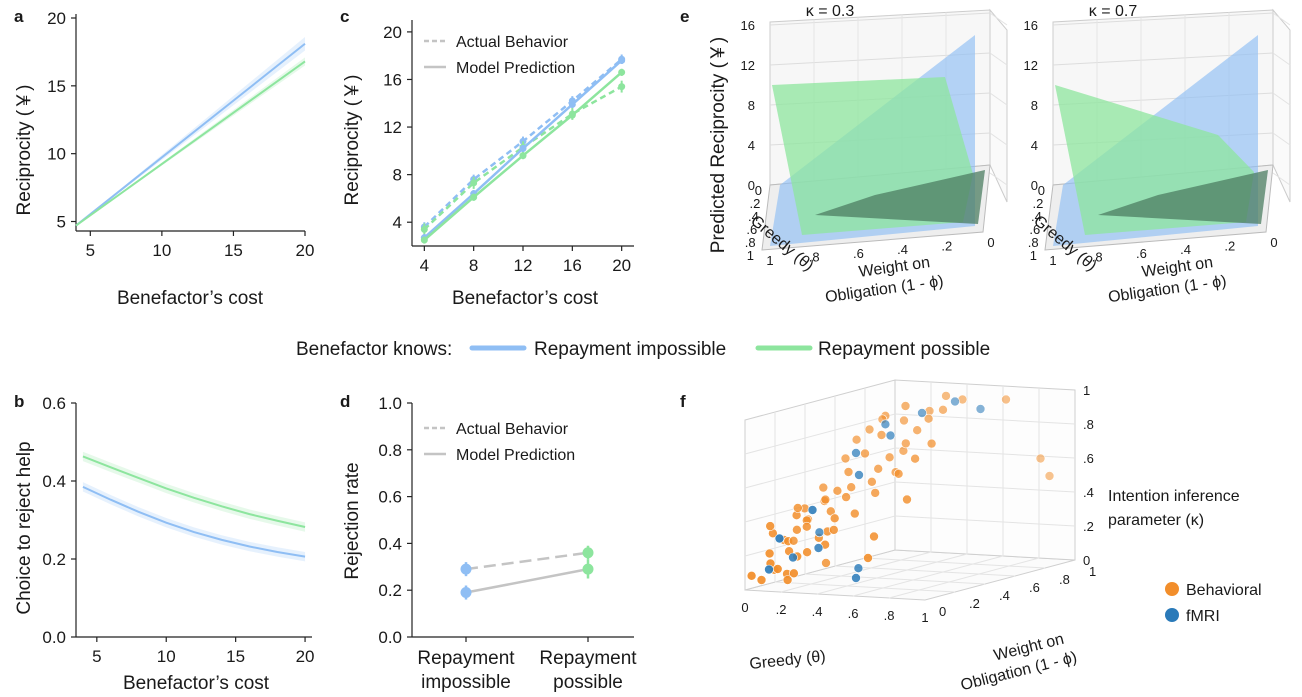  What do you see at coordinates (830, 11) in the screenshot?
I see `subplot-title: κ = 0.3` at bounding box center [830, 11].